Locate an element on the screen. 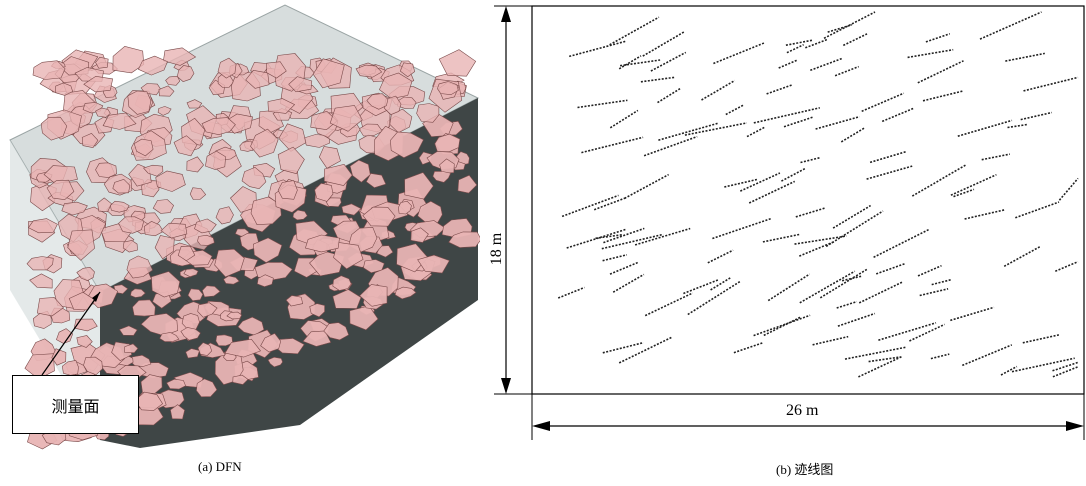 The width and height of the screenshot is (1086, 486). height-arrow-bottom is located at coordinates (506, 386).